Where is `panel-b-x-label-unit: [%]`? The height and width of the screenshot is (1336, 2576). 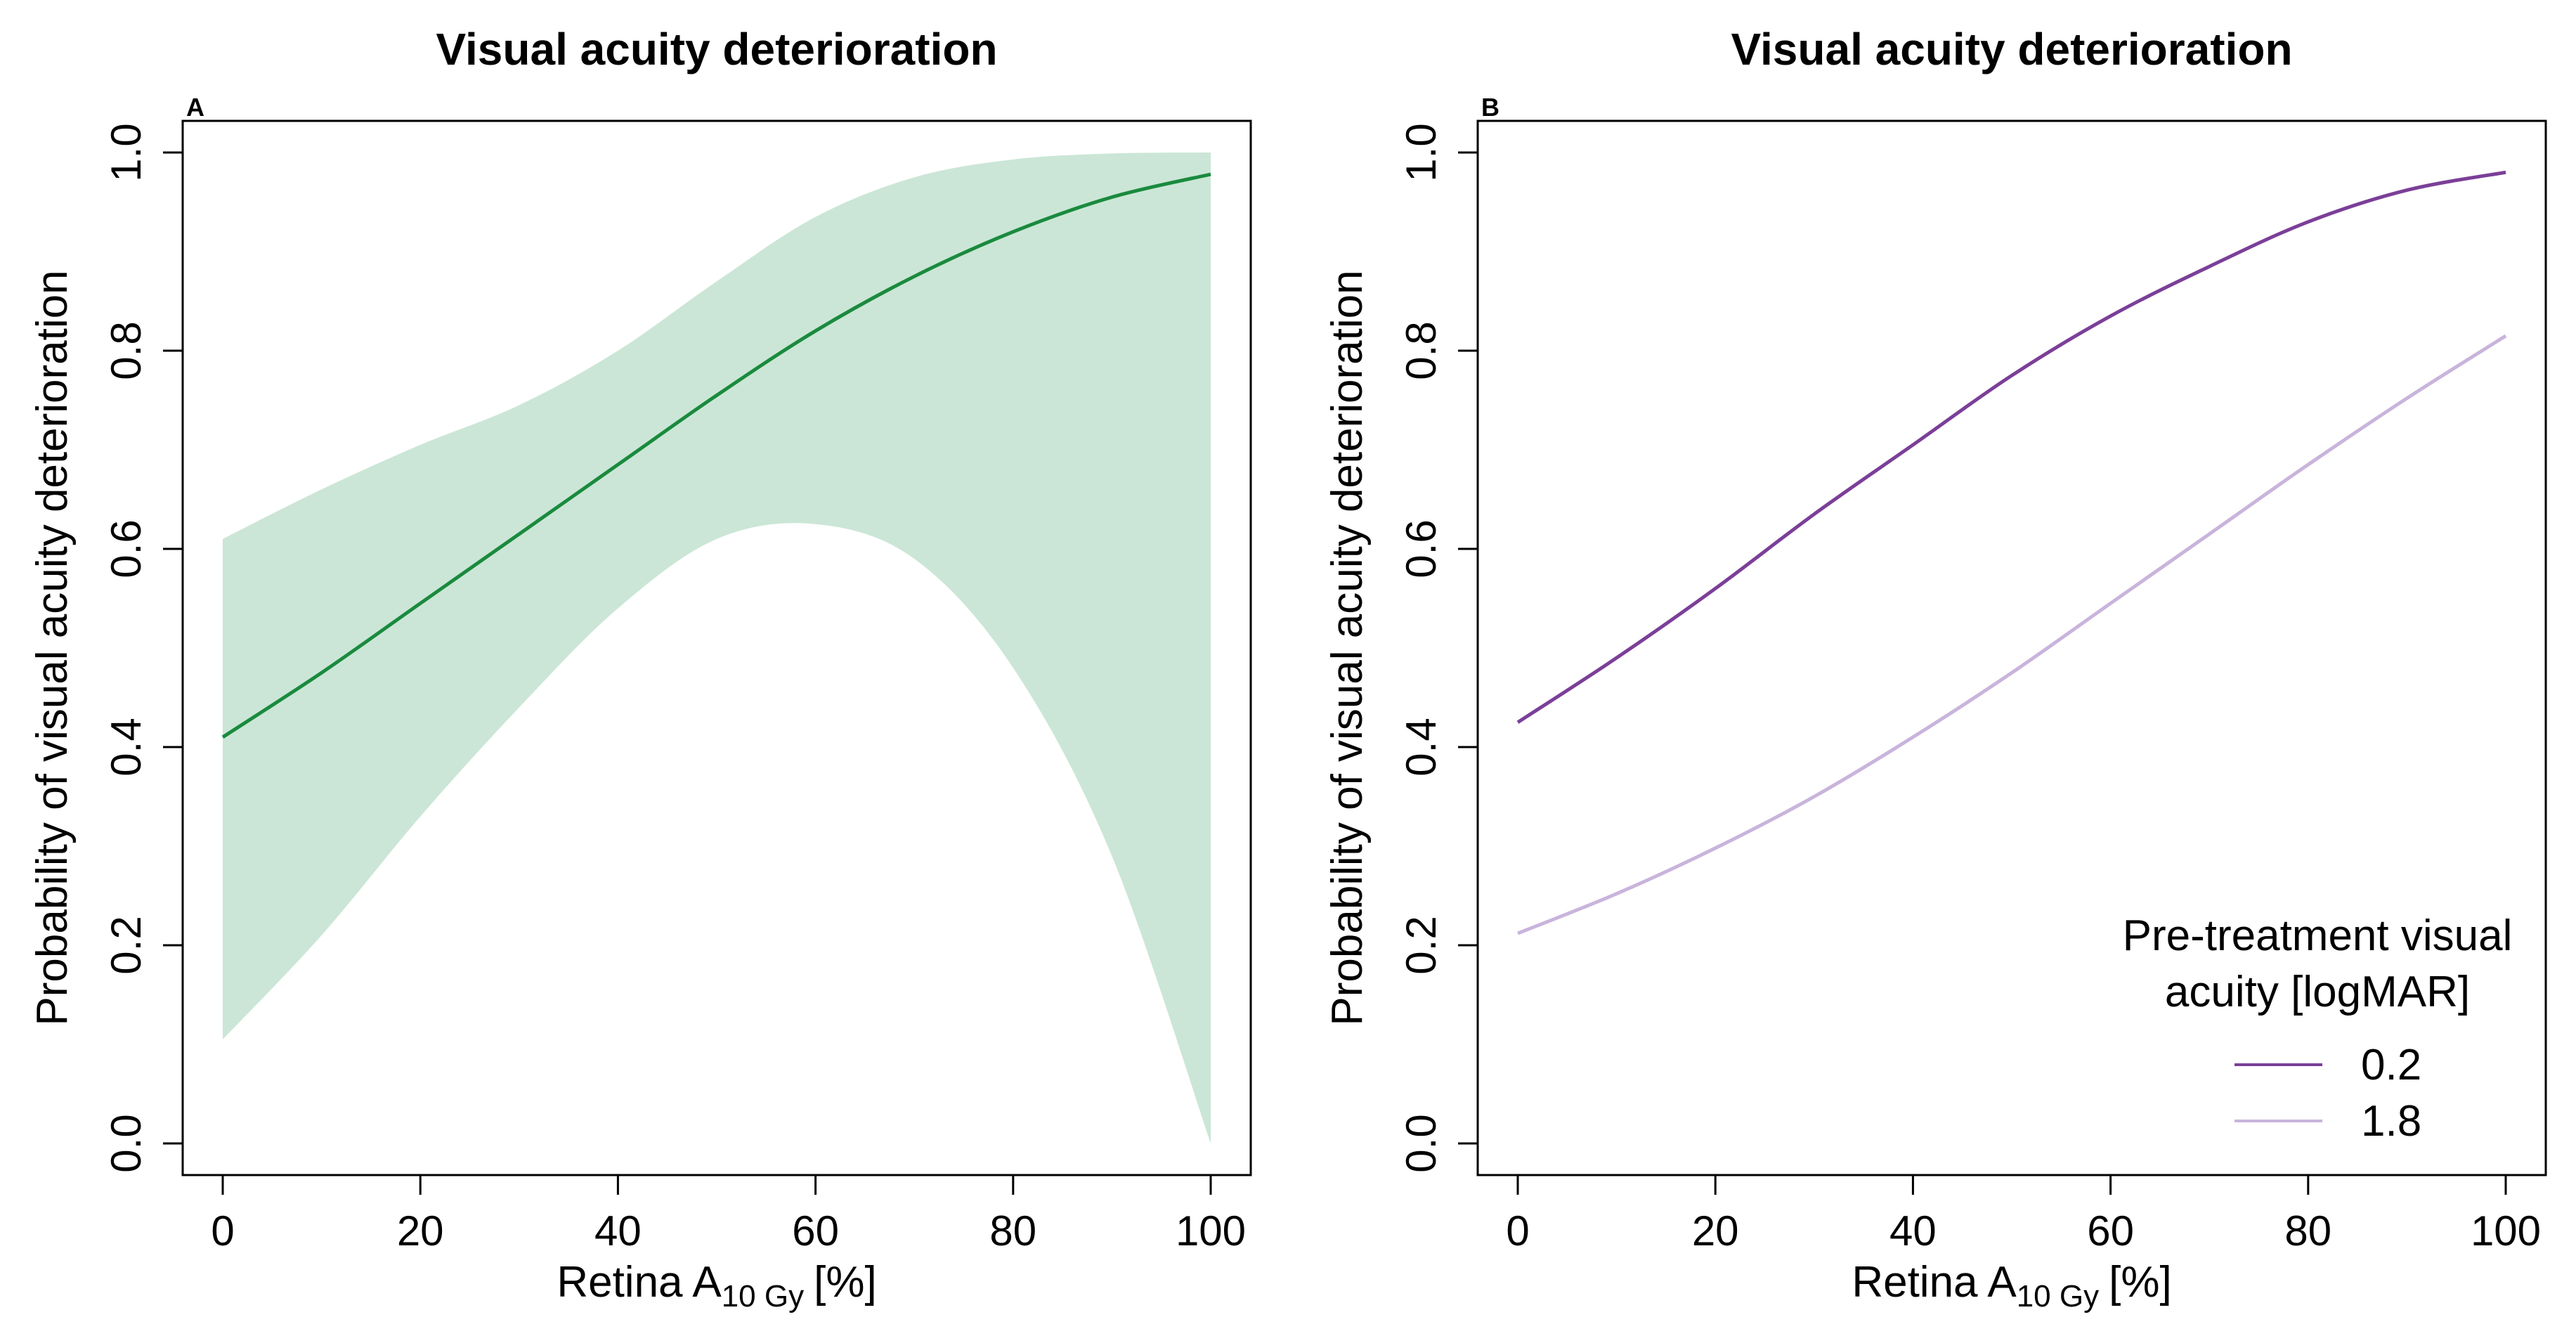
panel-b-x-label-unit: [%] is located at coordinates (2140, 1282).